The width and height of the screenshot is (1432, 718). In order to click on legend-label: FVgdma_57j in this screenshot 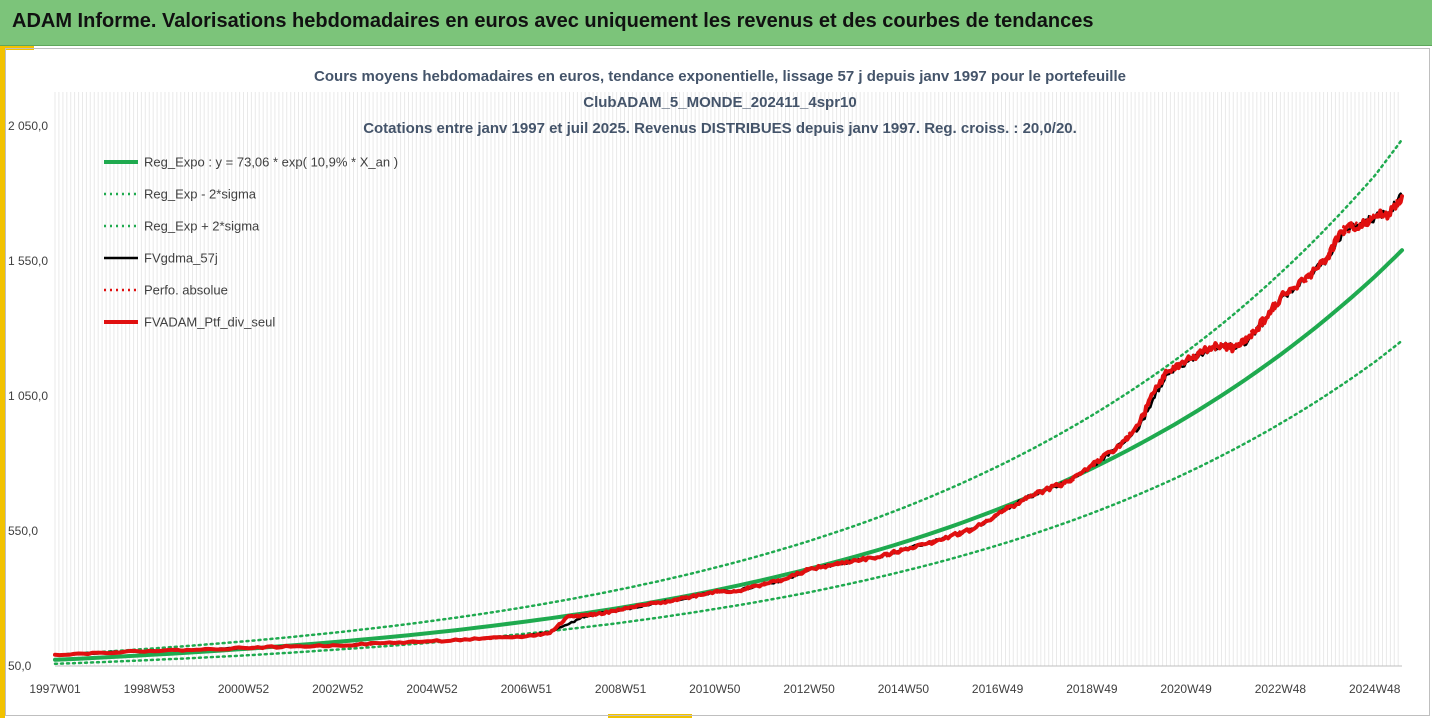, I will do `click(181, 258)`.